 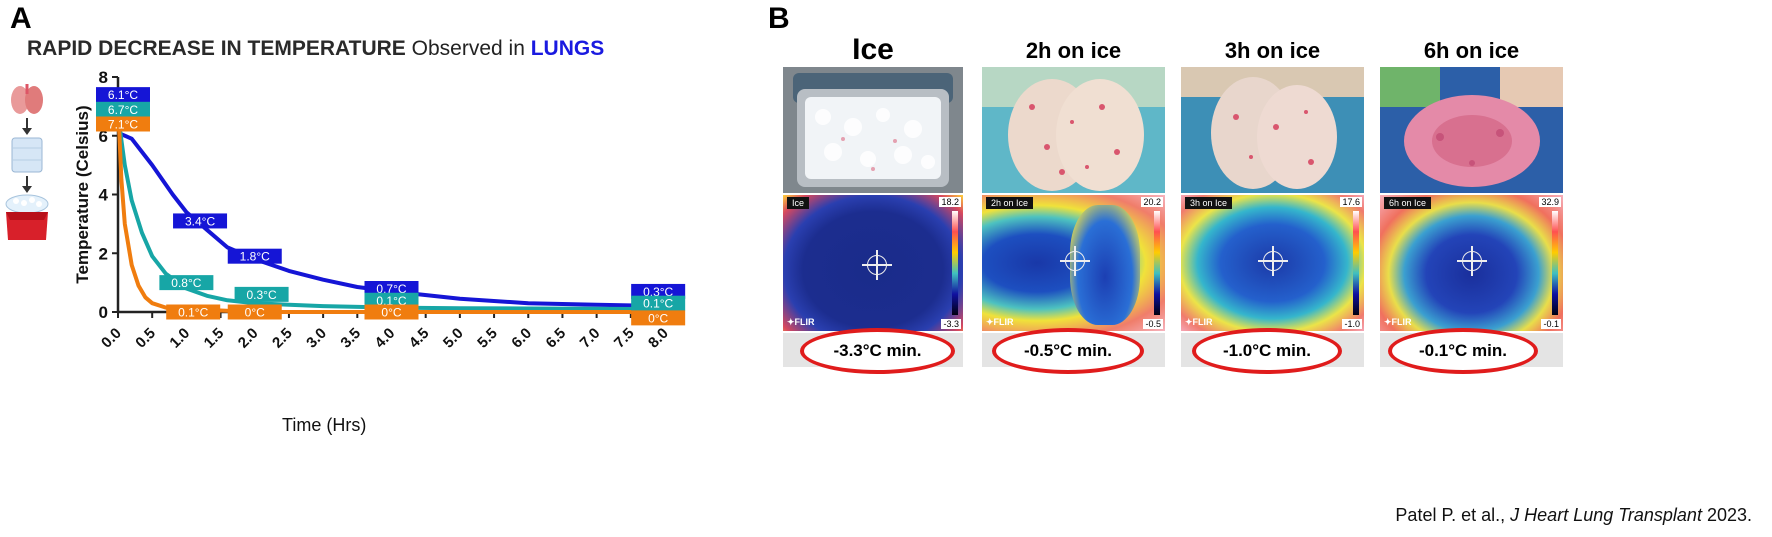 What do you see at coordinates (1606, 515) in the screenshot?
I see `citation-journal: J Heart Lung Transplant` at bounding box center [1606, 515].